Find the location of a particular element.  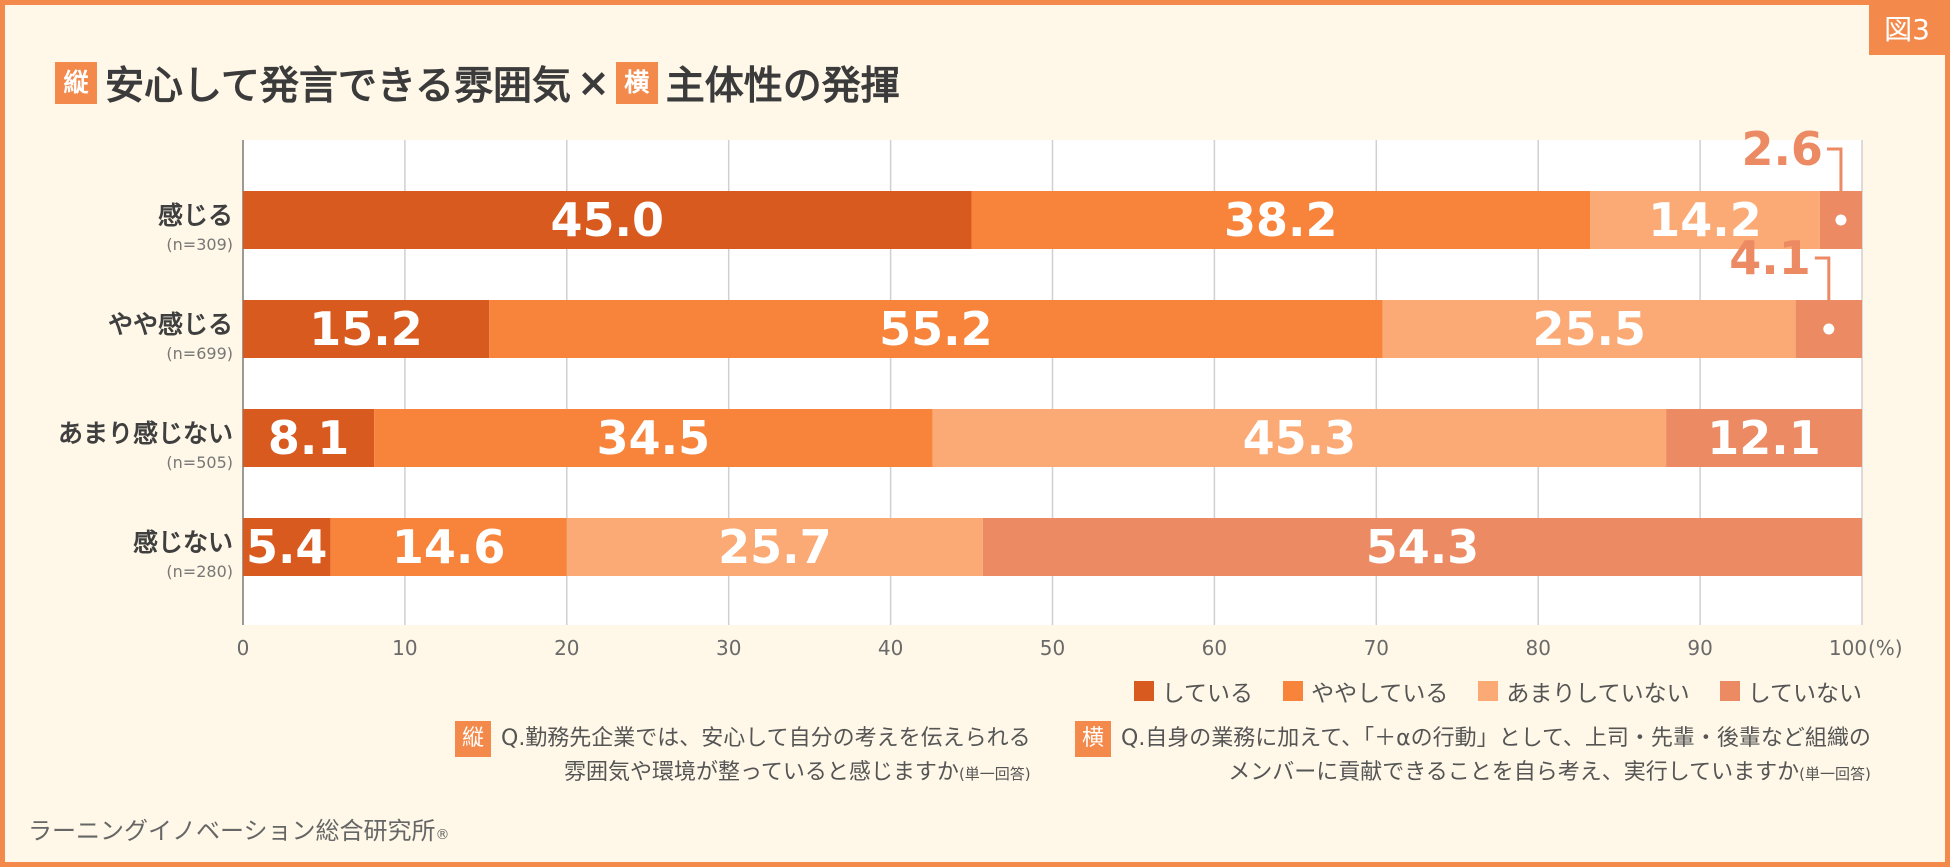

x-tick-label: 80 is located at coordinates (1537, 648).